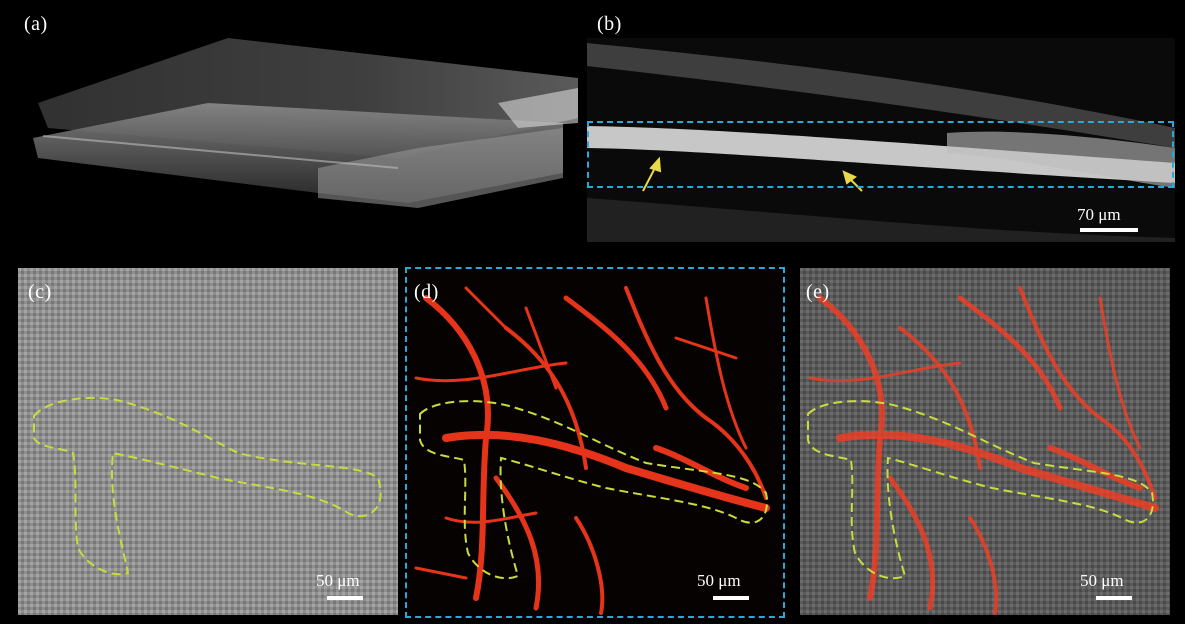 The width and height of the screenshot is (1185, 624). Describe the element at coordinates (1102, 580) in the screenshot. I see `panel-e-scale-text: 50 μm` at that location.